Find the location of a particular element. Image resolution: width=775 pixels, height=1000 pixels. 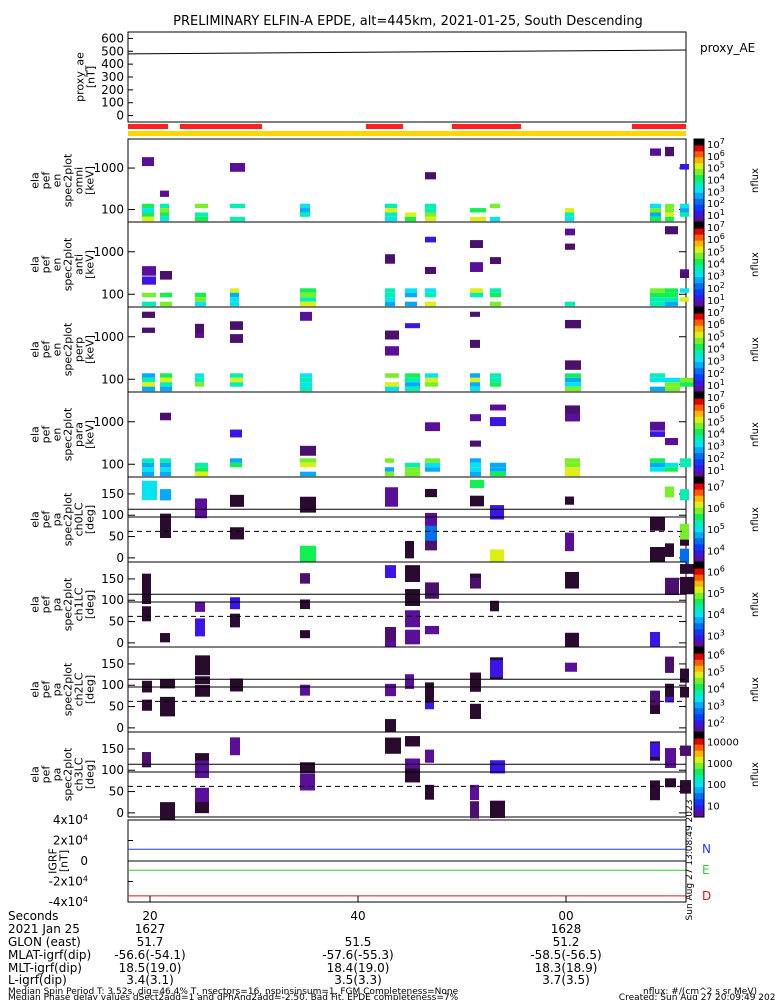

x-row-value: -56.6(-54.1) is located at coordinates (149, 955).